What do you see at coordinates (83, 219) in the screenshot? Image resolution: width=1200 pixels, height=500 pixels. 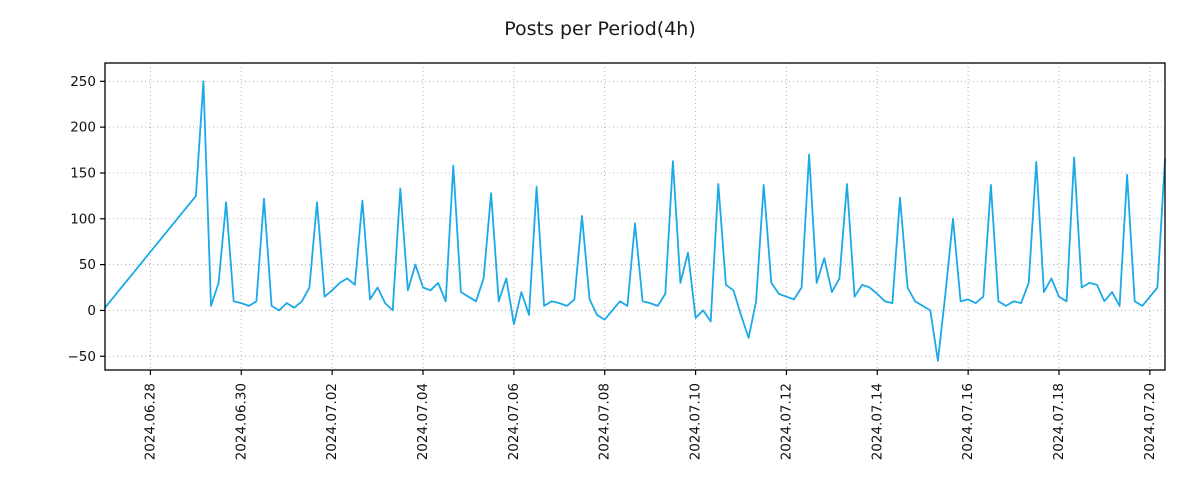 I see `y-tick-label: 100` at bounding box center [83, 219].